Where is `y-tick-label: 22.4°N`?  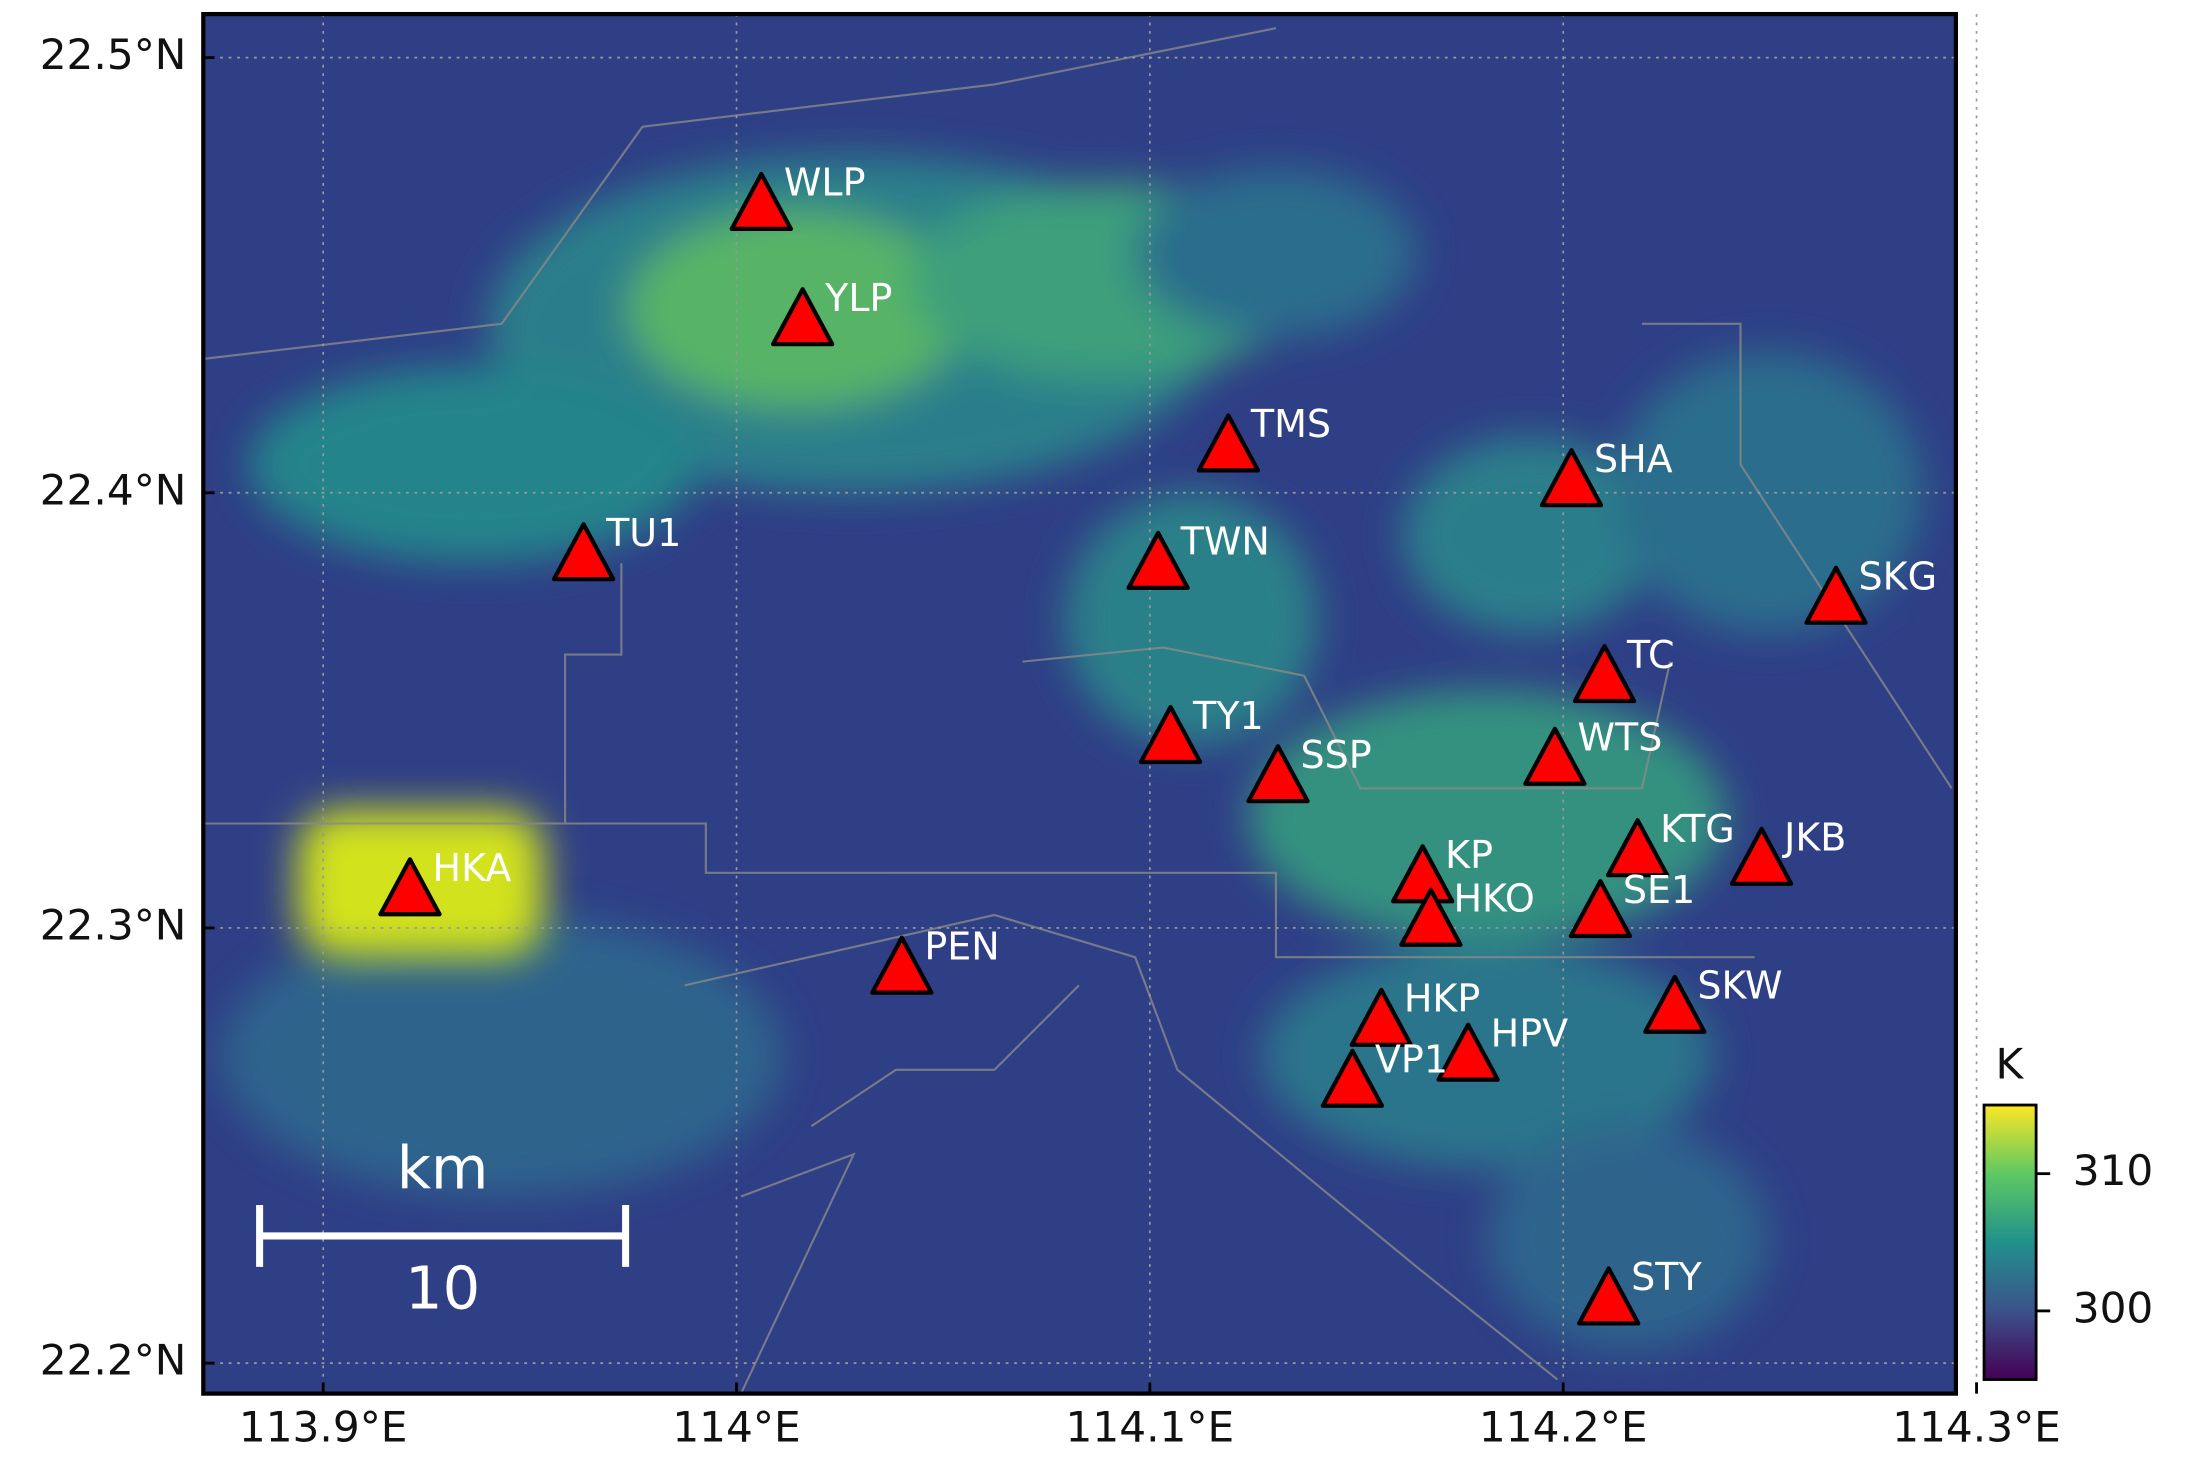 y-tick-label: 22.4°N is located at coordinates (113, 489).